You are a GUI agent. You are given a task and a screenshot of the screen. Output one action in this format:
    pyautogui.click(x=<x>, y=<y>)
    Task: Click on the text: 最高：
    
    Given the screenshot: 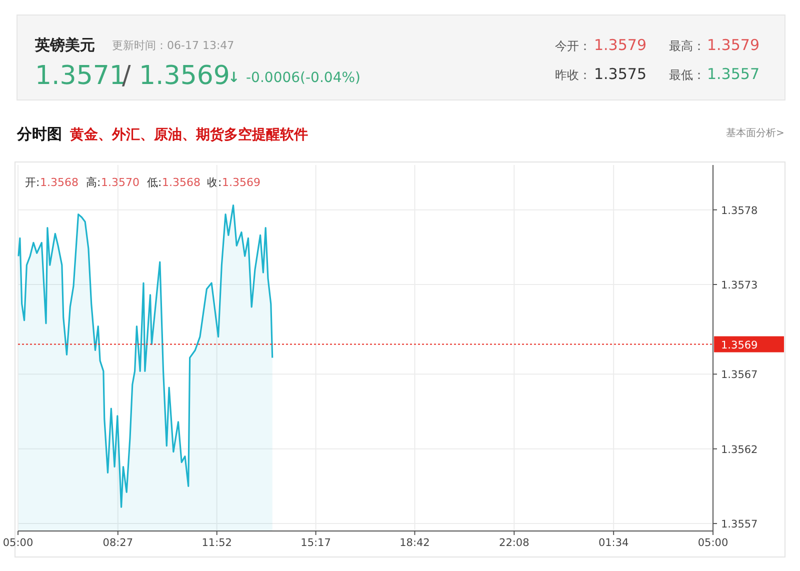 What is the action you would take?
    pyautogui.click(x=687, y=46)
    